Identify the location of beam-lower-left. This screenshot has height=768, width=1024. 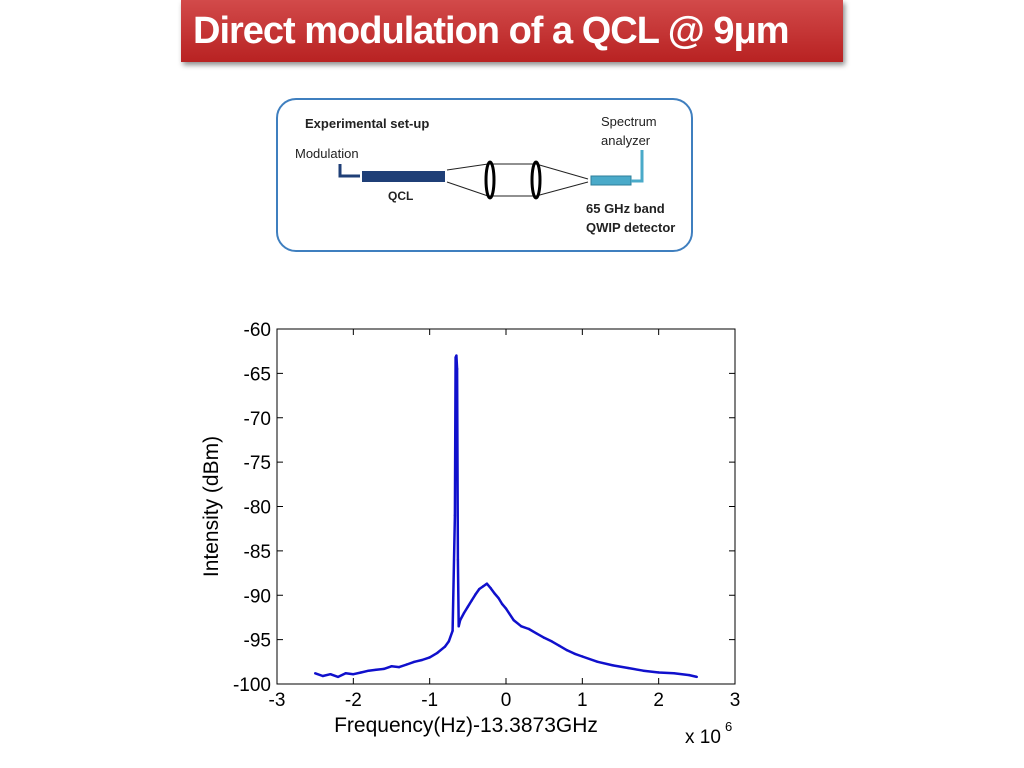
(467, 189).